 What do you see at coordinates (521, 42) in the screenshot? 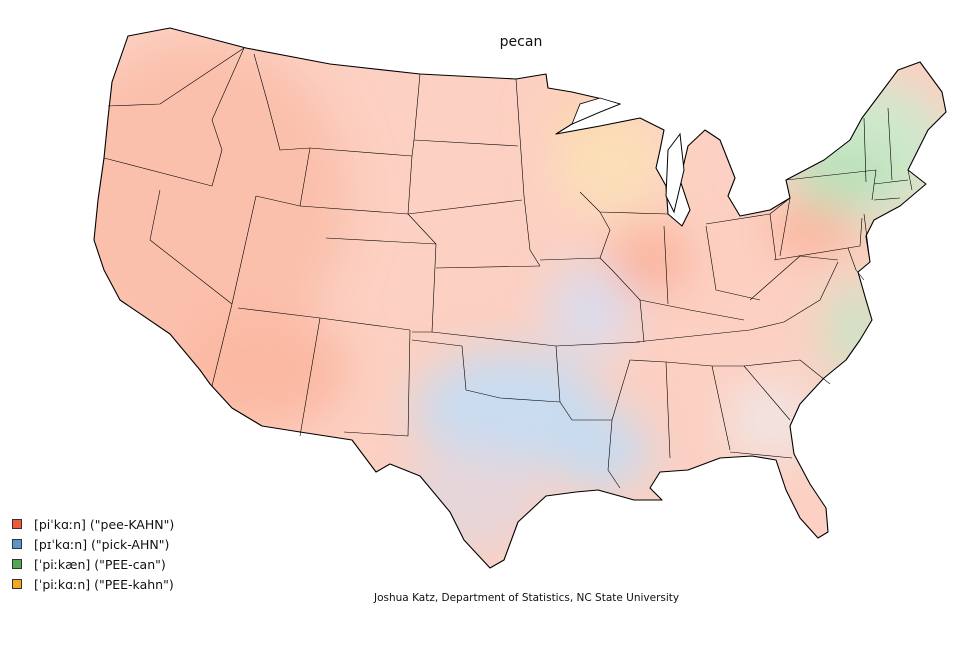
I see `map-title: pecan` at bounding box center [521, 42].